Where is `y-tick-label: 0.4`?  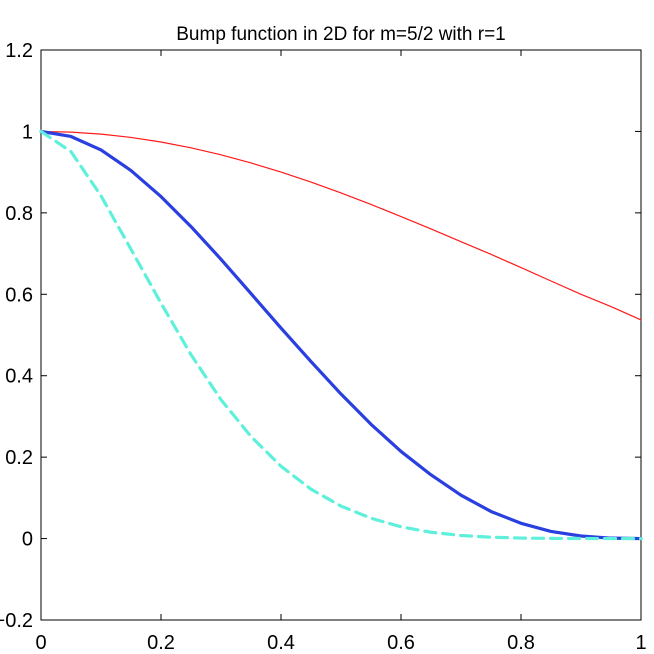 y-tick-label: 0.4 is located at coordinates (19, 377).